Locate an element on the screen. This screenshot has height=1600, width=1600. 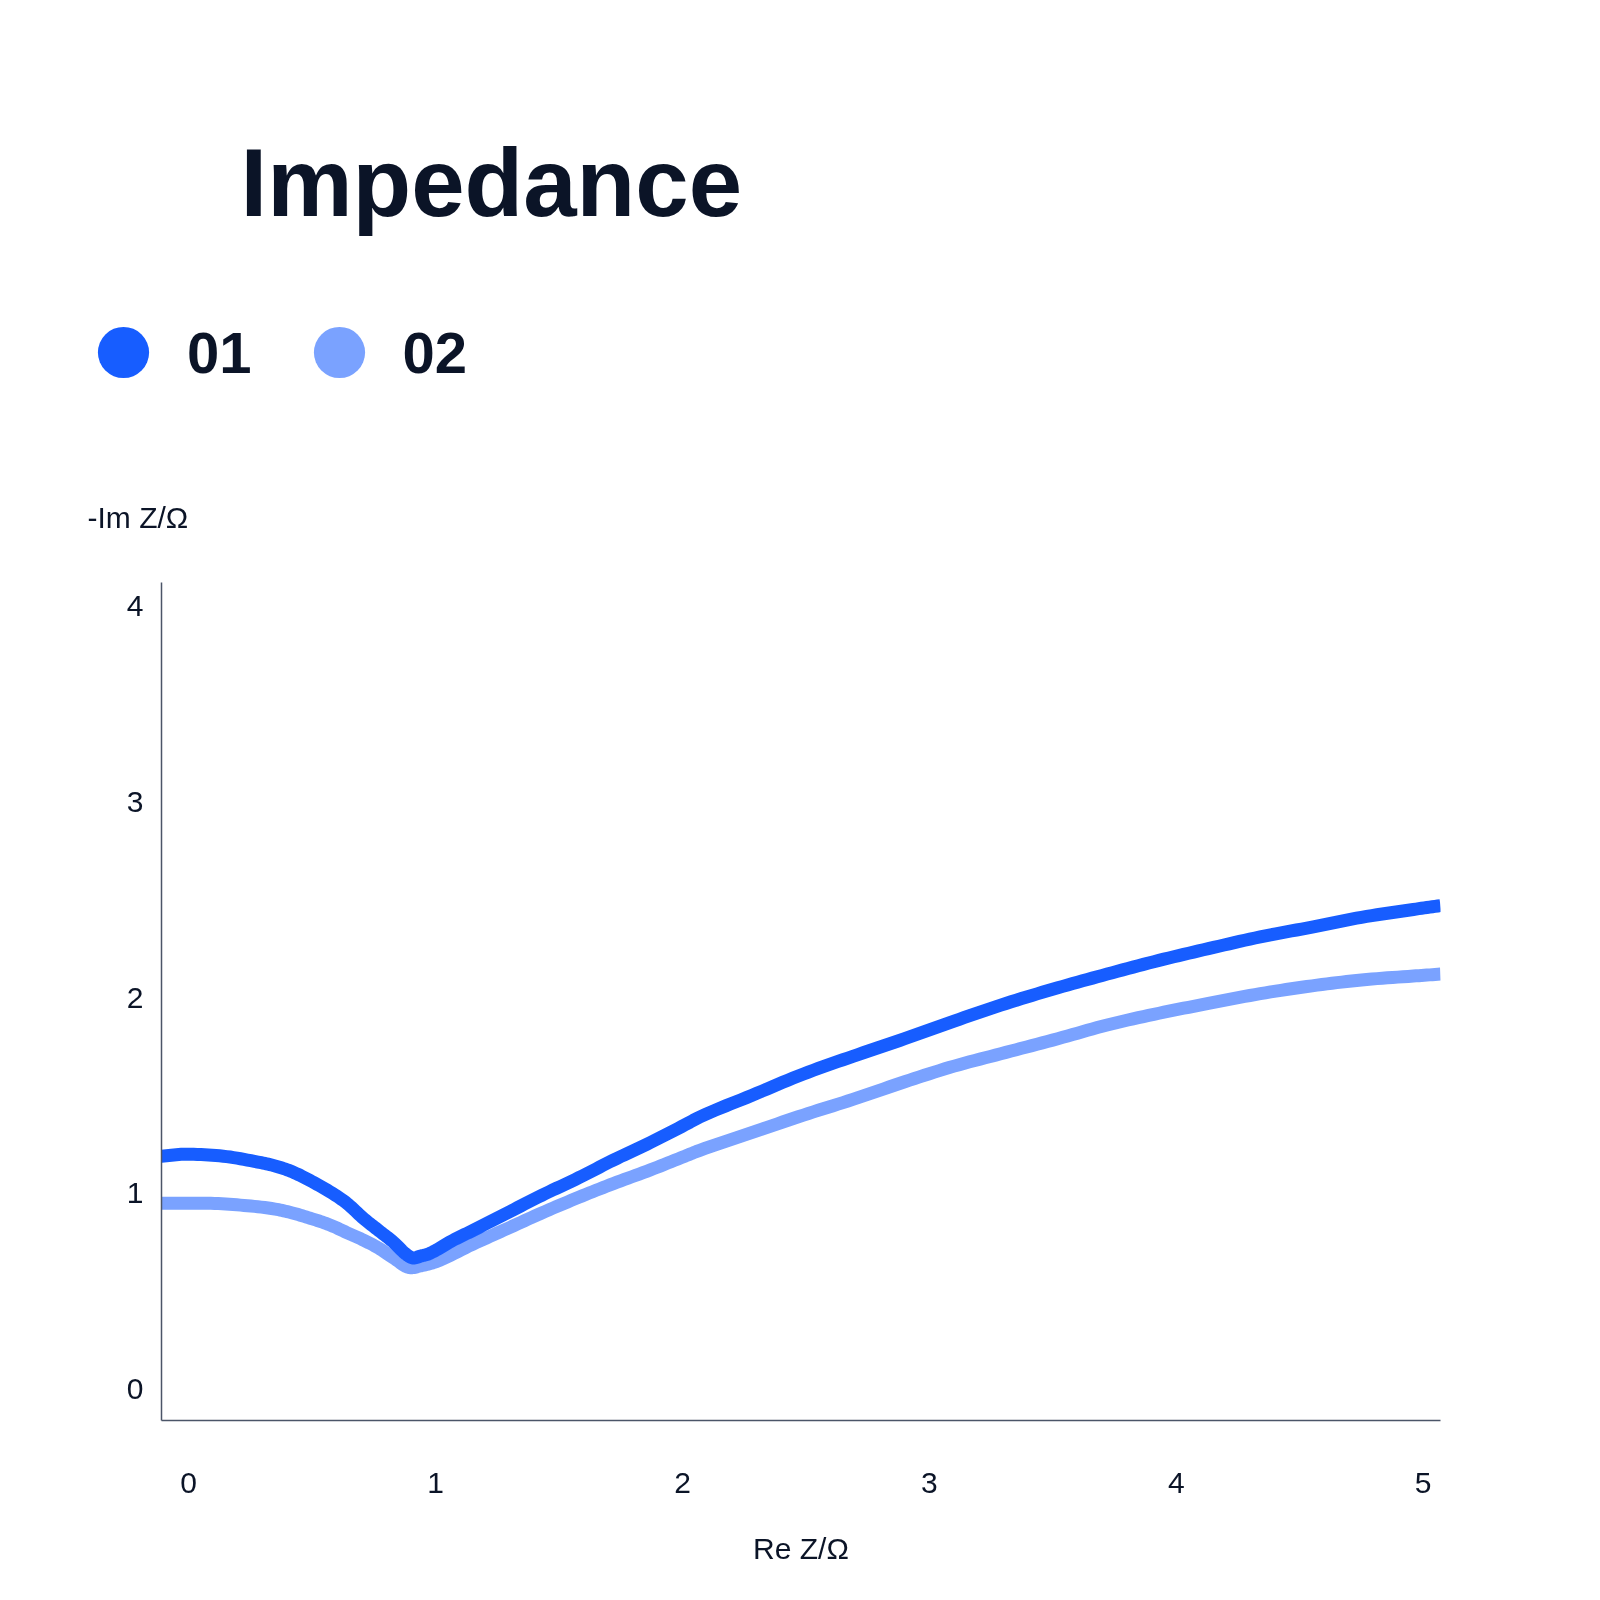
legend-label: 01 is located at coordinates (219, 352).